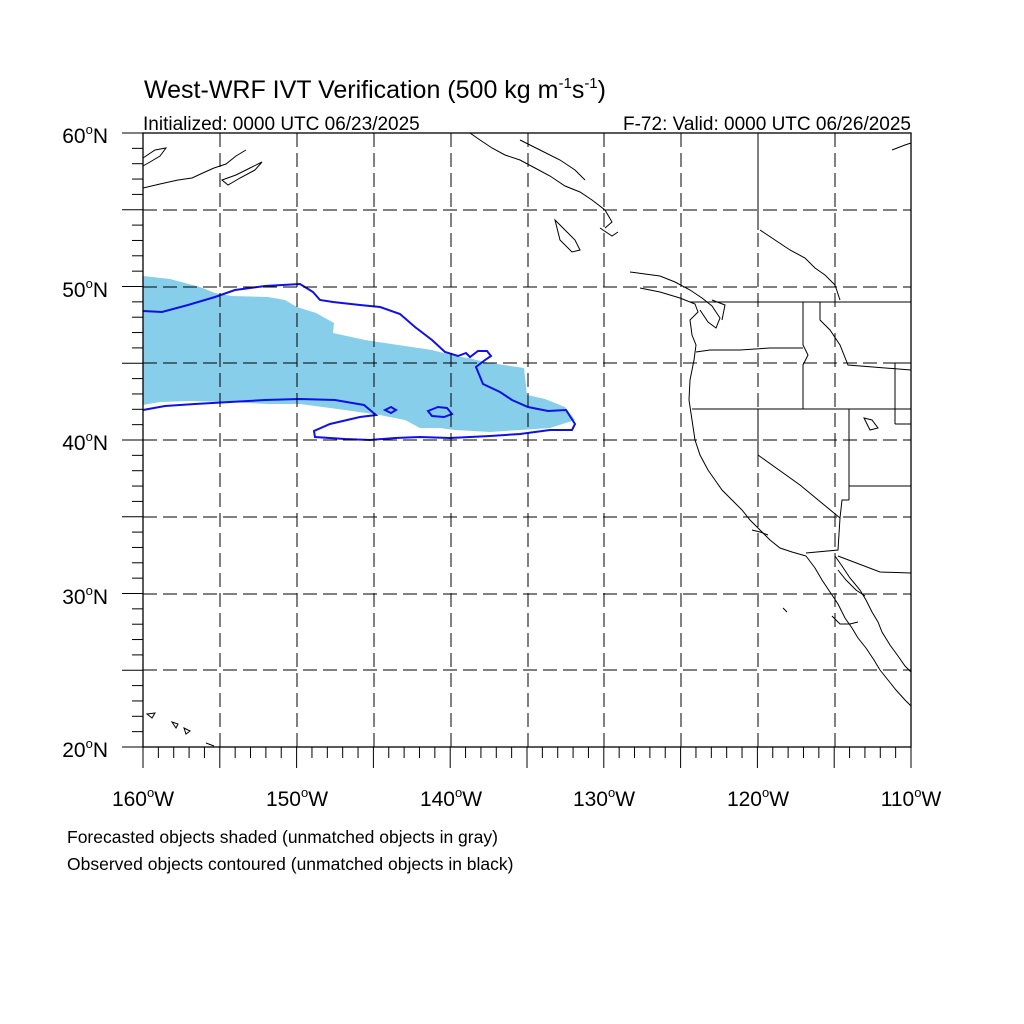 This screenshot has height=1024, width=1024. What do you see at coordinates (281, 124) in the screenshot?
I see `initialized-time: Initialized: 0000 UTC 06/23/2025` at bounding box center [281, 124].